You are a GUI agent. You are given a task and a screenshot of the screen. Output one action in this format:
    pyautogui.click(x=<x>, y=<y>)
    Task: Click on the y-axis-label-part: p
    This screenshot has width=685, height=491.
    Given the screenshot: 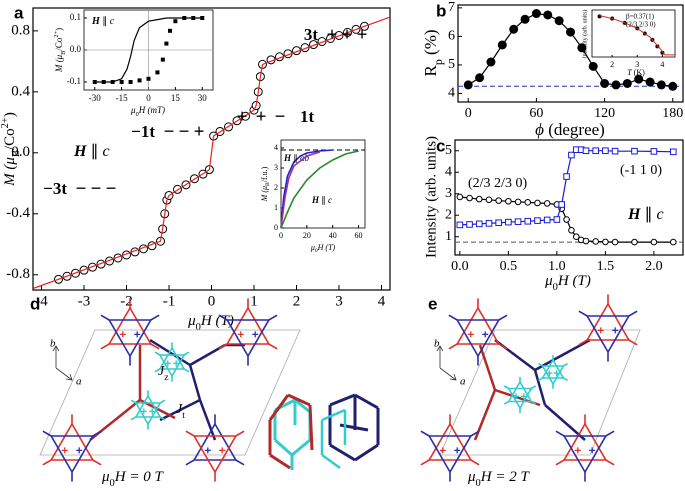 What is the action you would take?
    pyautogui.click(x=438, y=62)
    